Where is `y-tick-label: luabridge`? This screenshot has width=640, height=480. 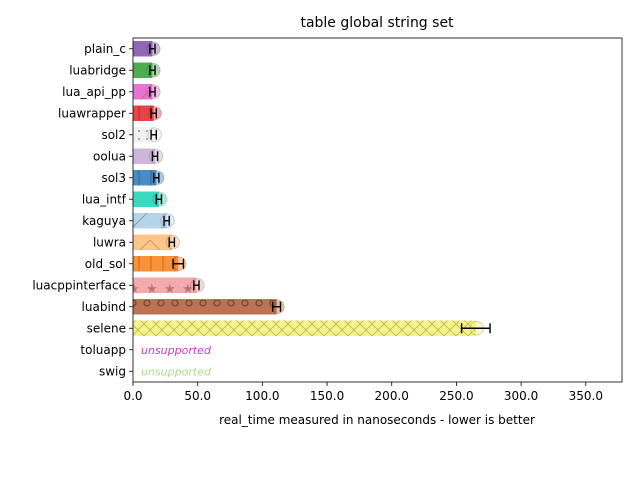 y-tick-label: luabridge is located at coordinates (97, 70).